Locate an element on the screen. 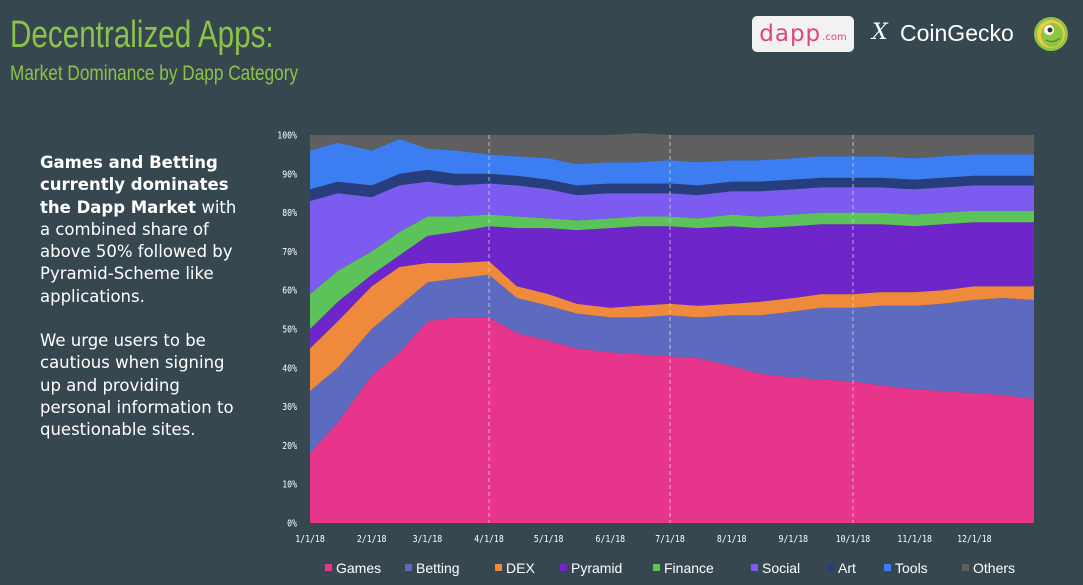 This screenshot has width=1083, height=585. legend-label: Social is located at coordinates (781, 568).